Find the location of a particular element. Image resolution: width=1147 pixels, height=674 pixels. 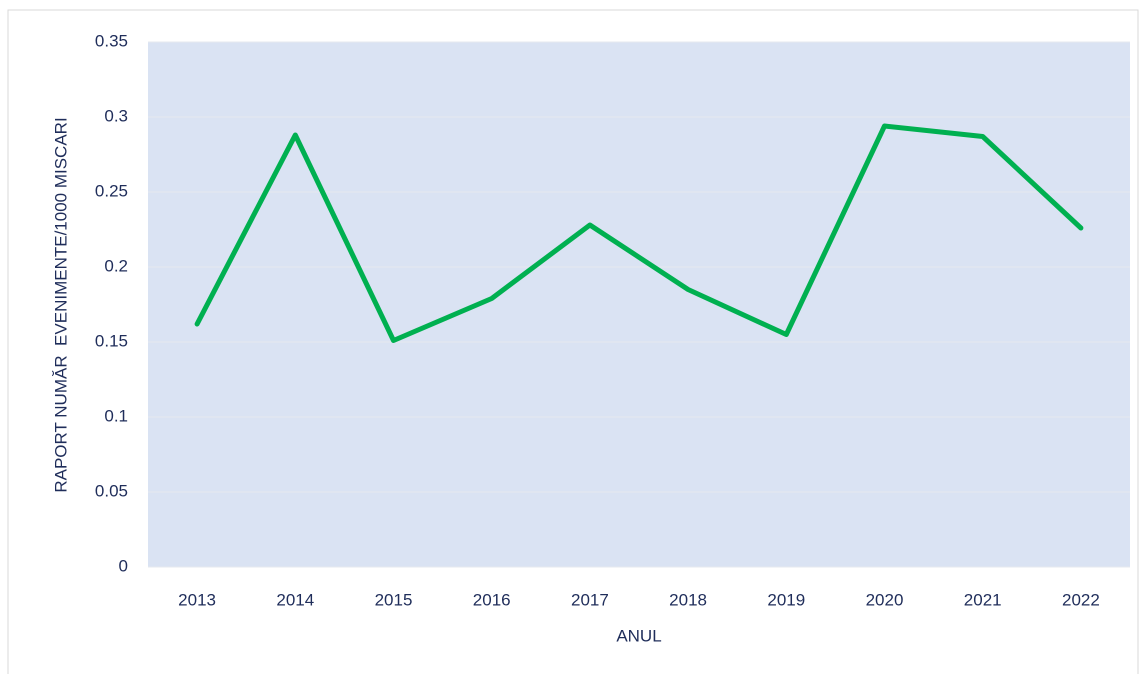

y-tick-label: 0.1 is located at coordinates (116, 415).